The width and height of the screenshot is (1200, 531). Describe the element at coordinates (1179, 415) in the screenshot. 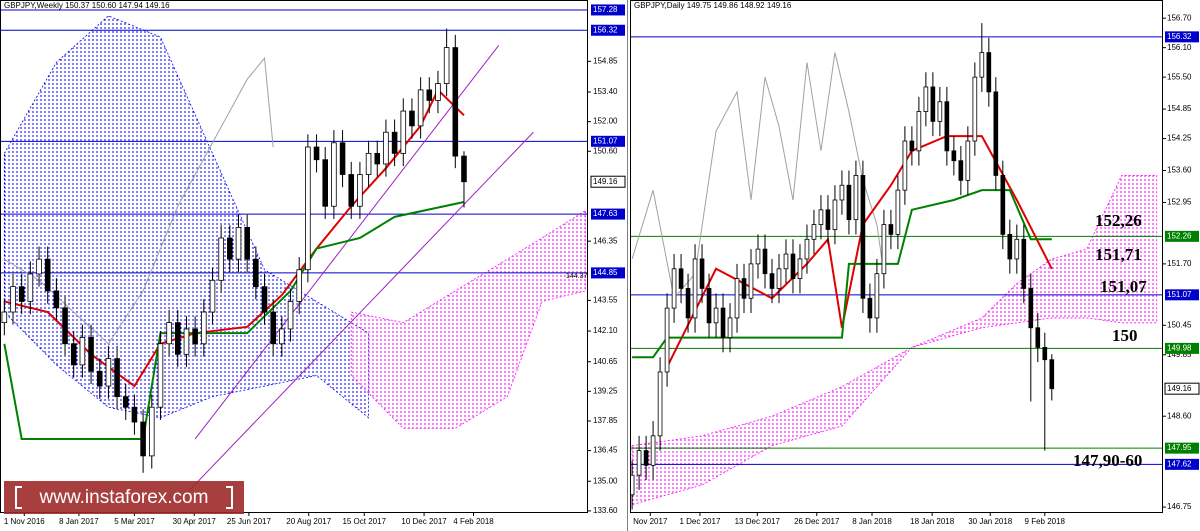

I see `y-tick-label: 148.60` at that location.